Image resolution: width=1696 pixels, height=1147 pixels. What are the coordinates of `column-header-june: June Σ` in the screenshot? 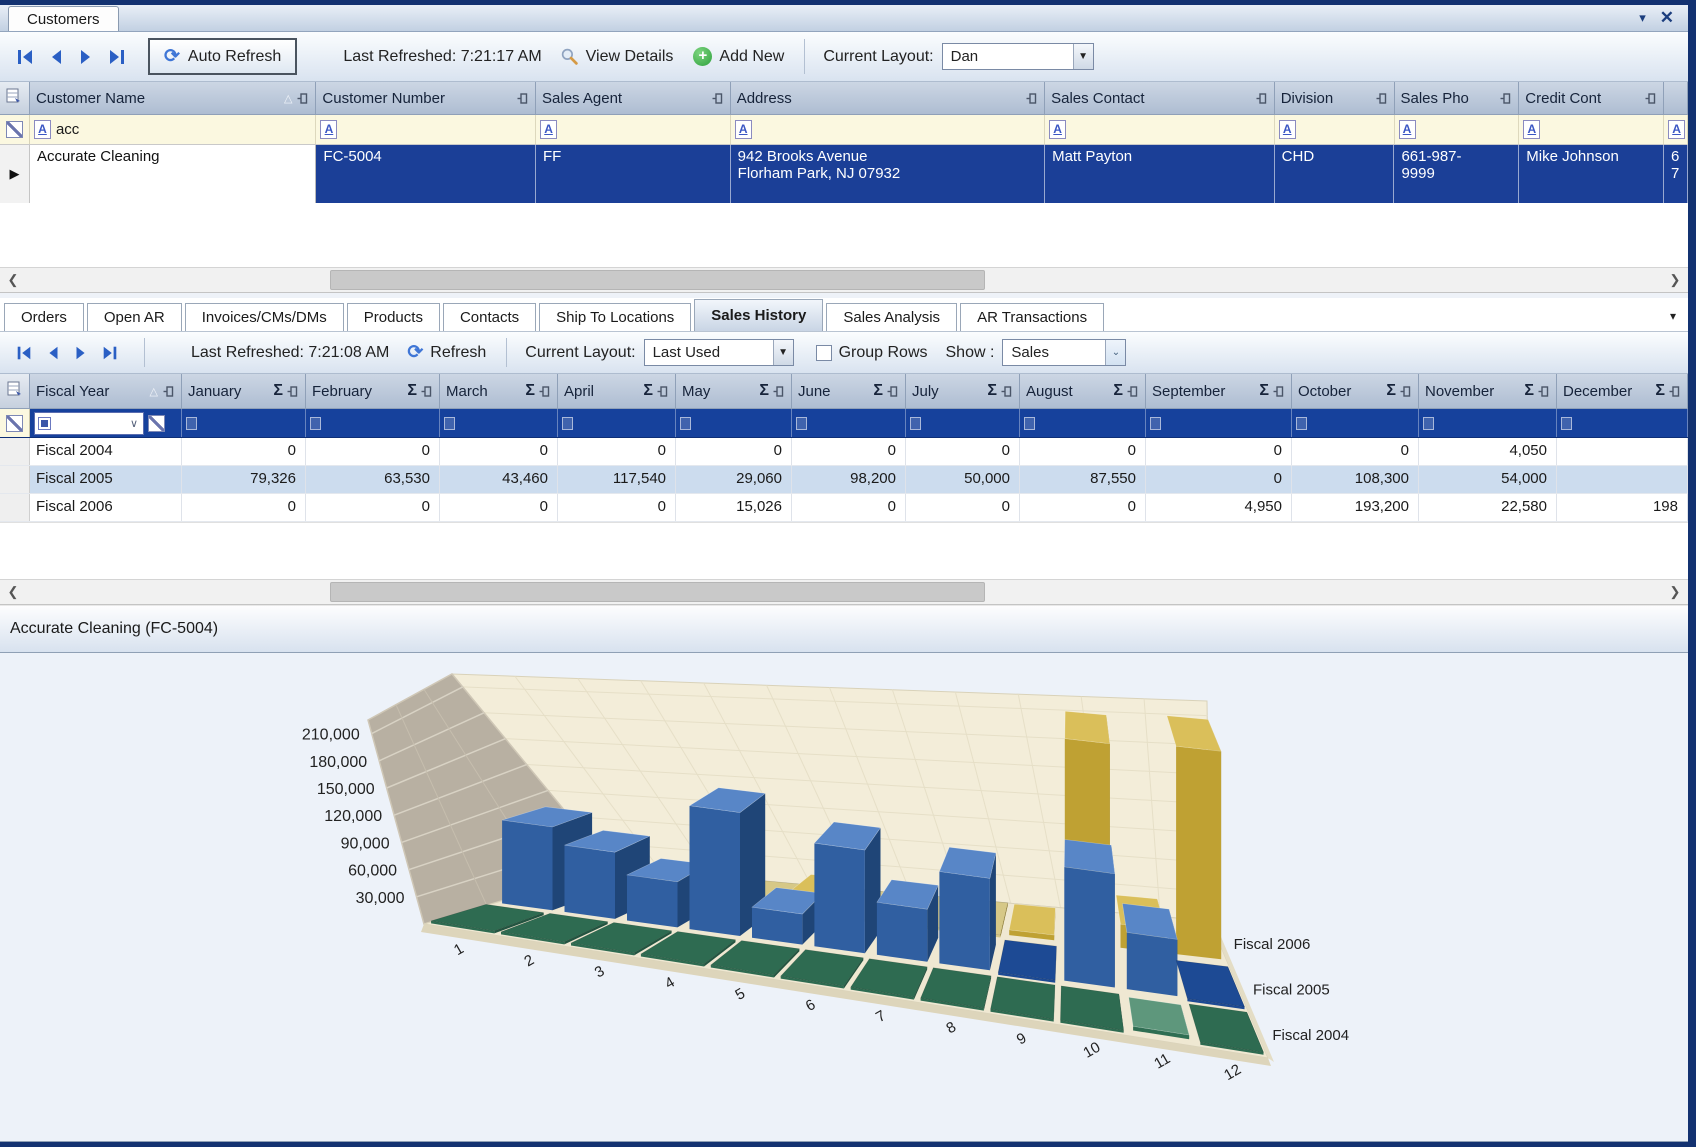 It's located at (849, 391).